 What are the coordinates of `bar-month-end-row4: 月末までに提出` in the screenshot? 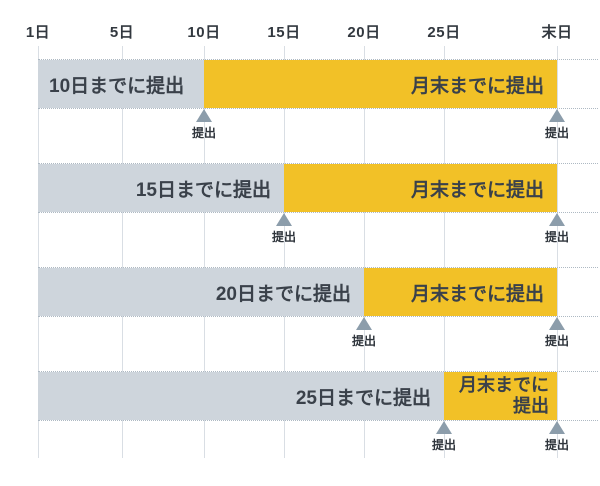 It's located at (500, 396).